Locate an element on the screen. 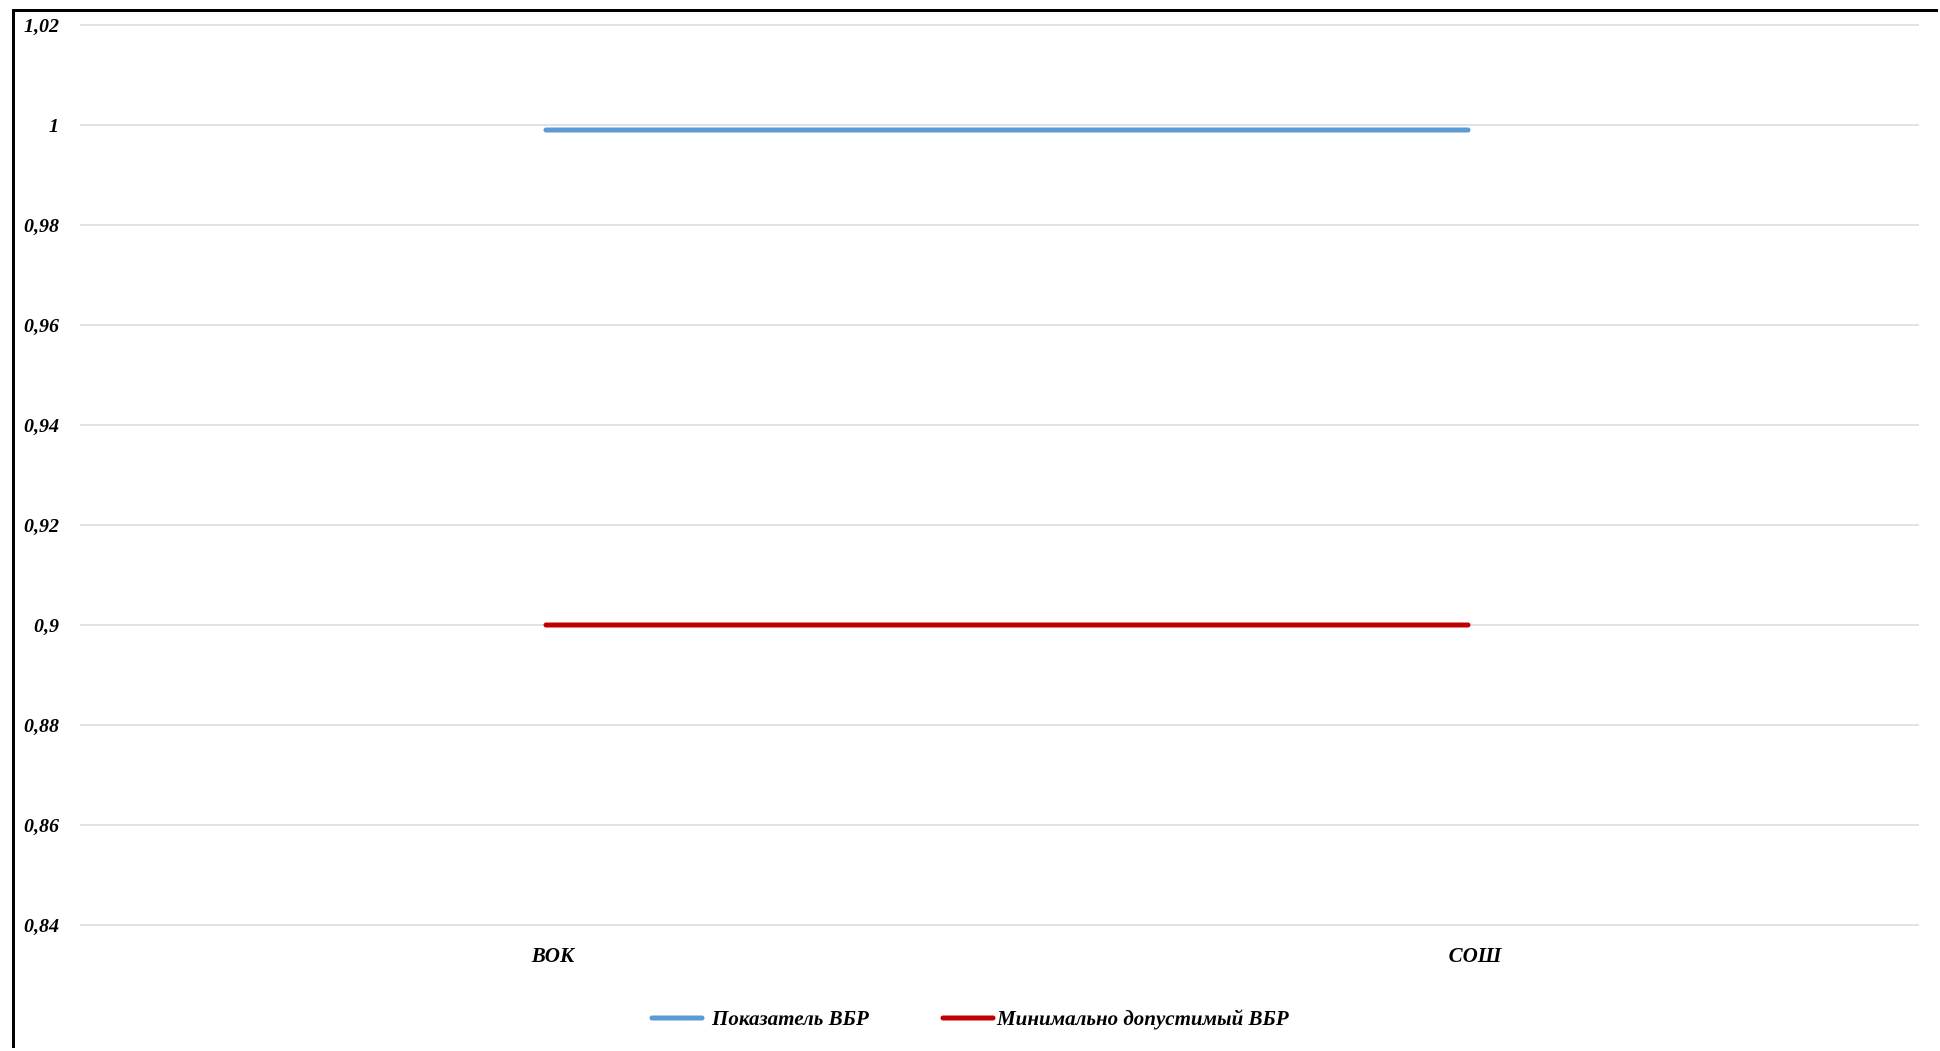  legend-item-1: Показатель ВБР is located at coordinates (759, 1018).